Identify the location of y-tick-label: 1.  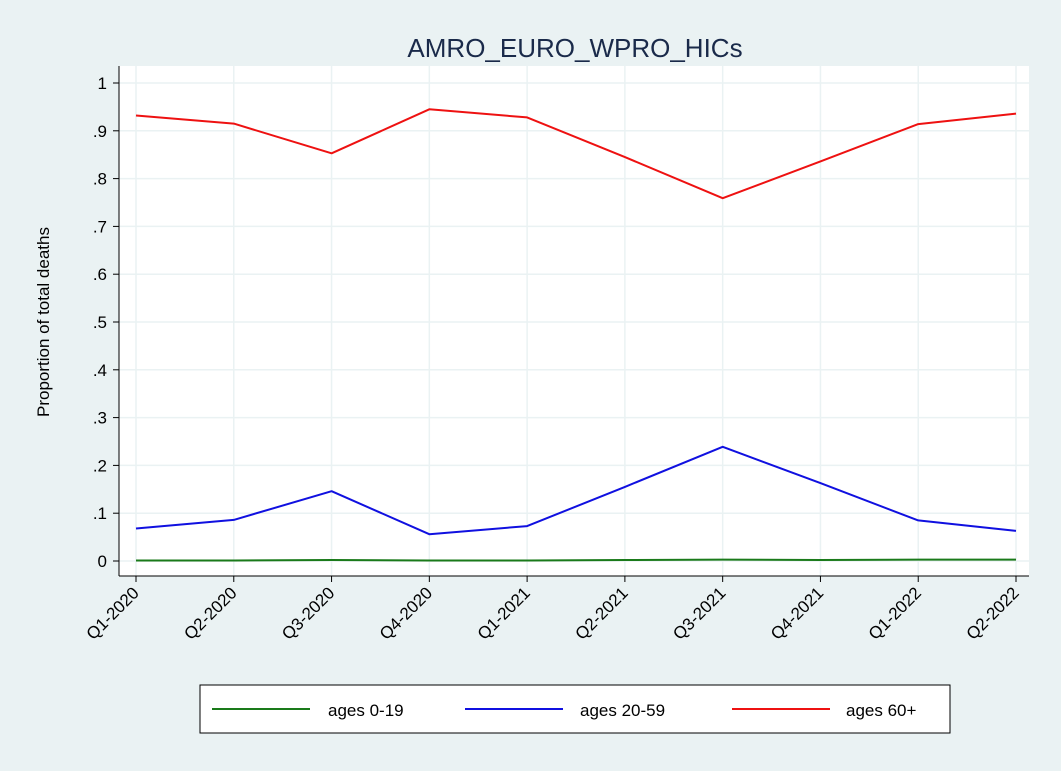
(102, 83).